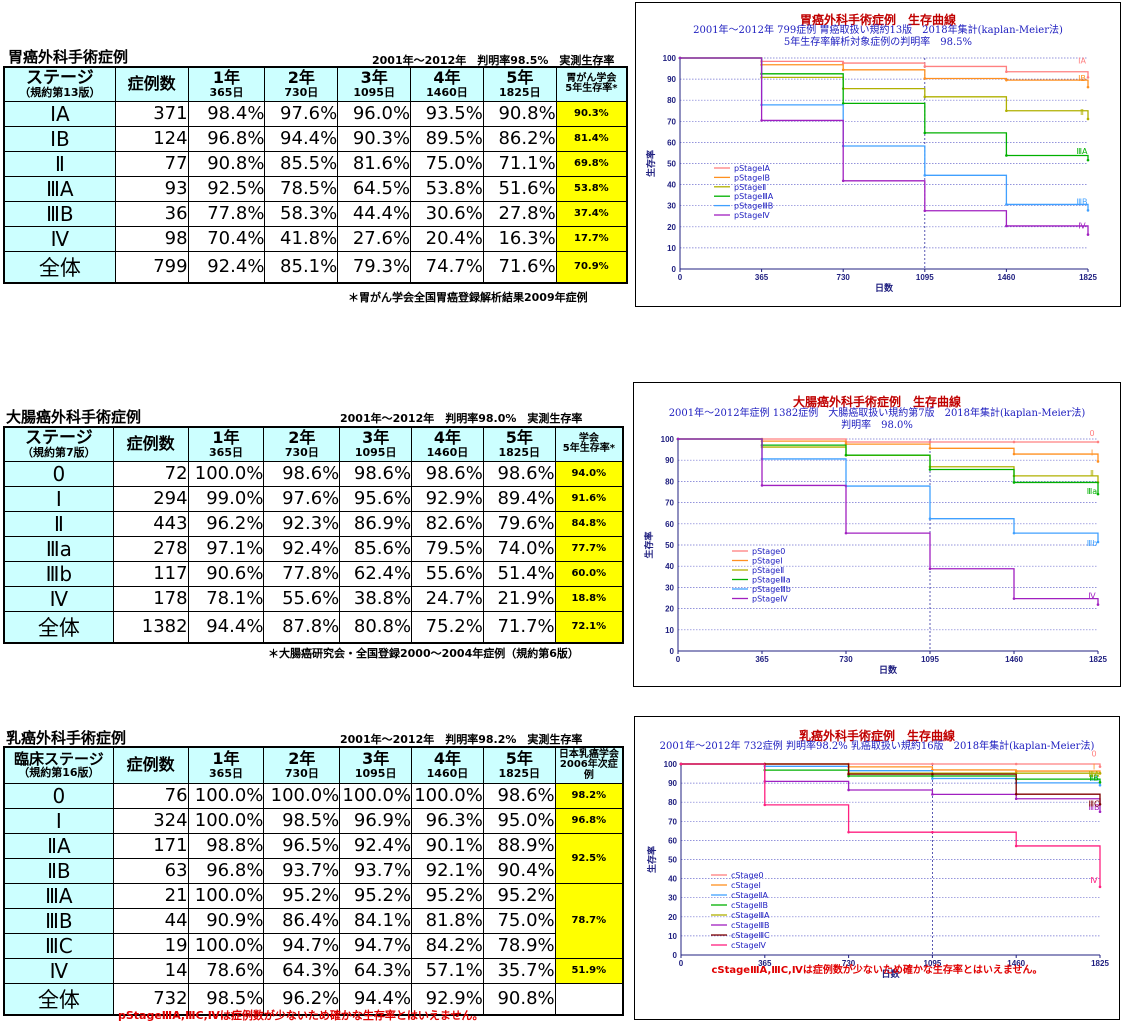  What do you see at coordinates (302, 870) in the screenshot?
I see `rate-cell: 93.7%` at bounding box center [302, 870].